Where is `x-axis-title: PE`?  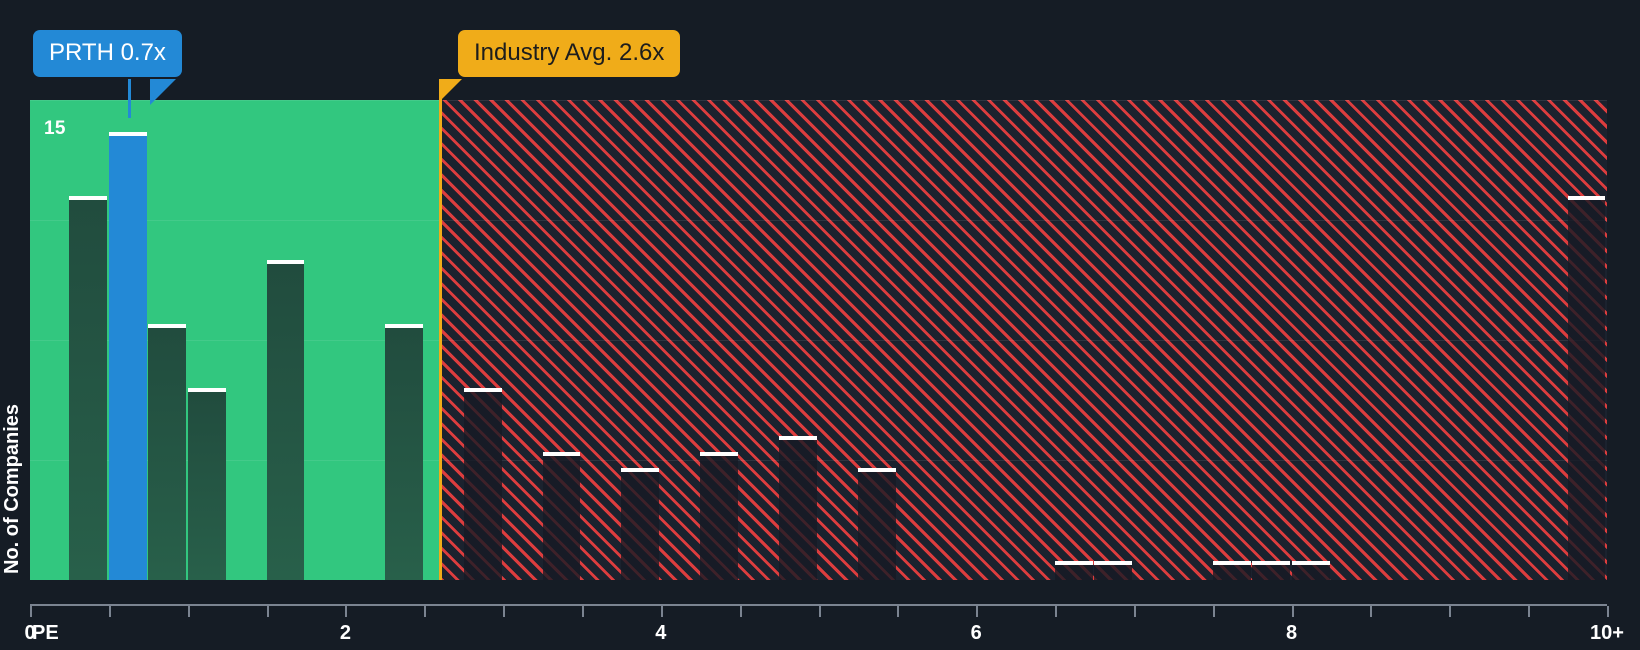 x-axis-title: PE is located at coordinates (45, 633).